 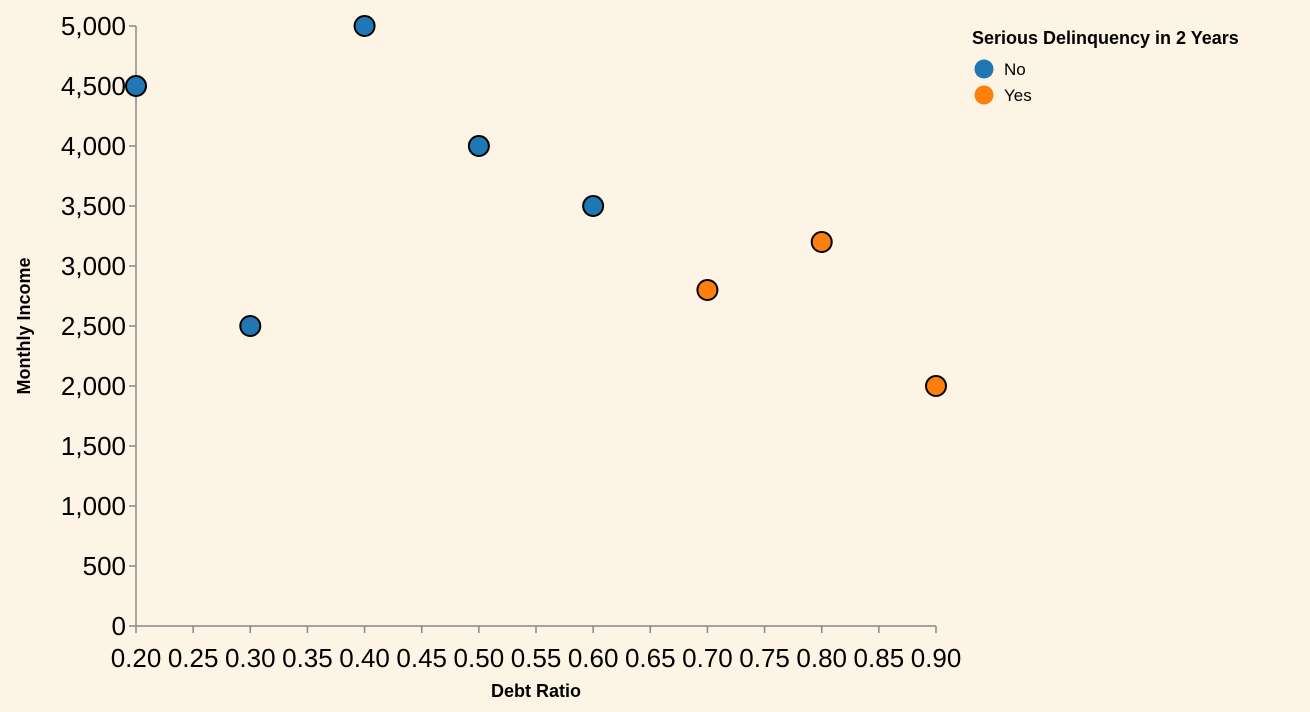 What do you see at coordinates (93, 386) in the screenshot?
I see `y-tick-label: 2,000` at bounding box center [93, 386].